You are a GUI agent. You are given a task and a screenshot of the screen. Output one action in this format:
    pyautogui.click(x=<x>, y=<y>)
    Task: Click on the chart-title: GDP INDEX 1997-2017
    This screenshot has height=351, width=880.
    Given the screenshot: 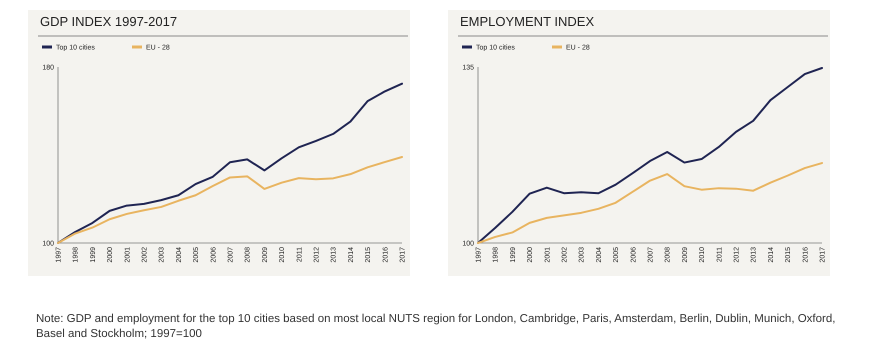 What is the action you would take?
    pyautogui.click(x=109, y=21)
    